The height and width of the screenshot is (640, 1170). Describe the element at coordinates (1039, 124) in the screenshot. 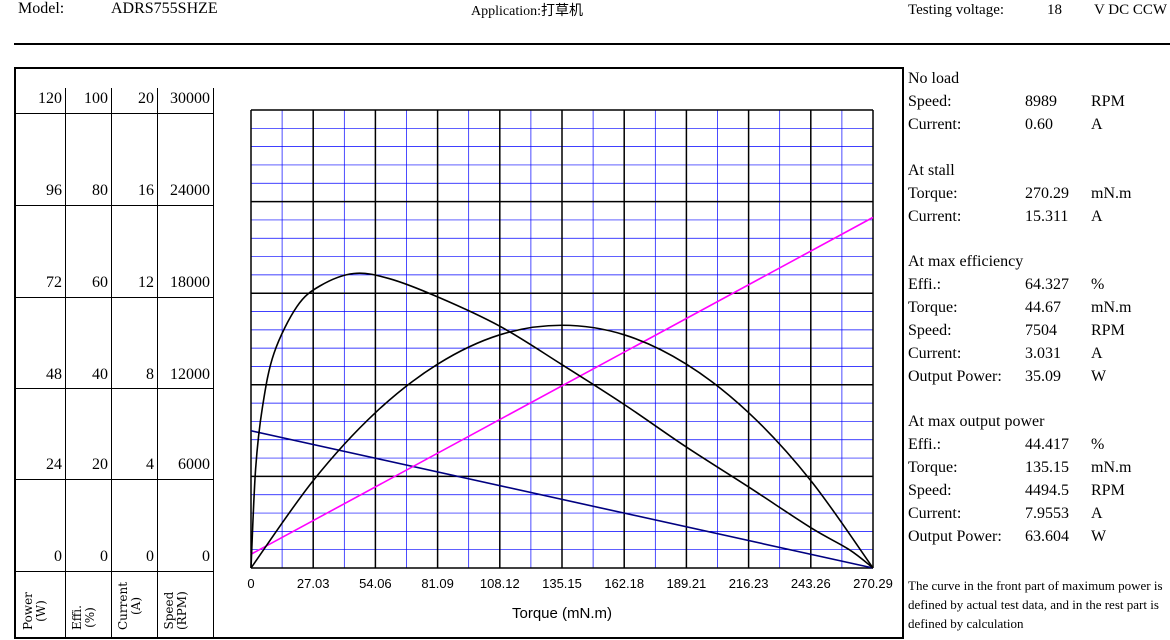

I see `spec-value: 0.60` at that location.